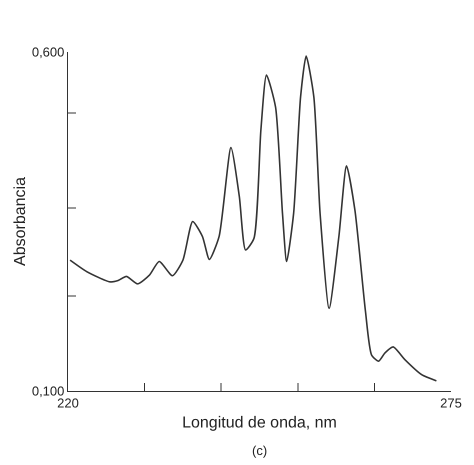 The width and height of the screenshot is (474, 465). Describe the element at coordinates (259, 423) in the screenshot. I see `x-axis-title: Longitud de onda, nm` at that location.